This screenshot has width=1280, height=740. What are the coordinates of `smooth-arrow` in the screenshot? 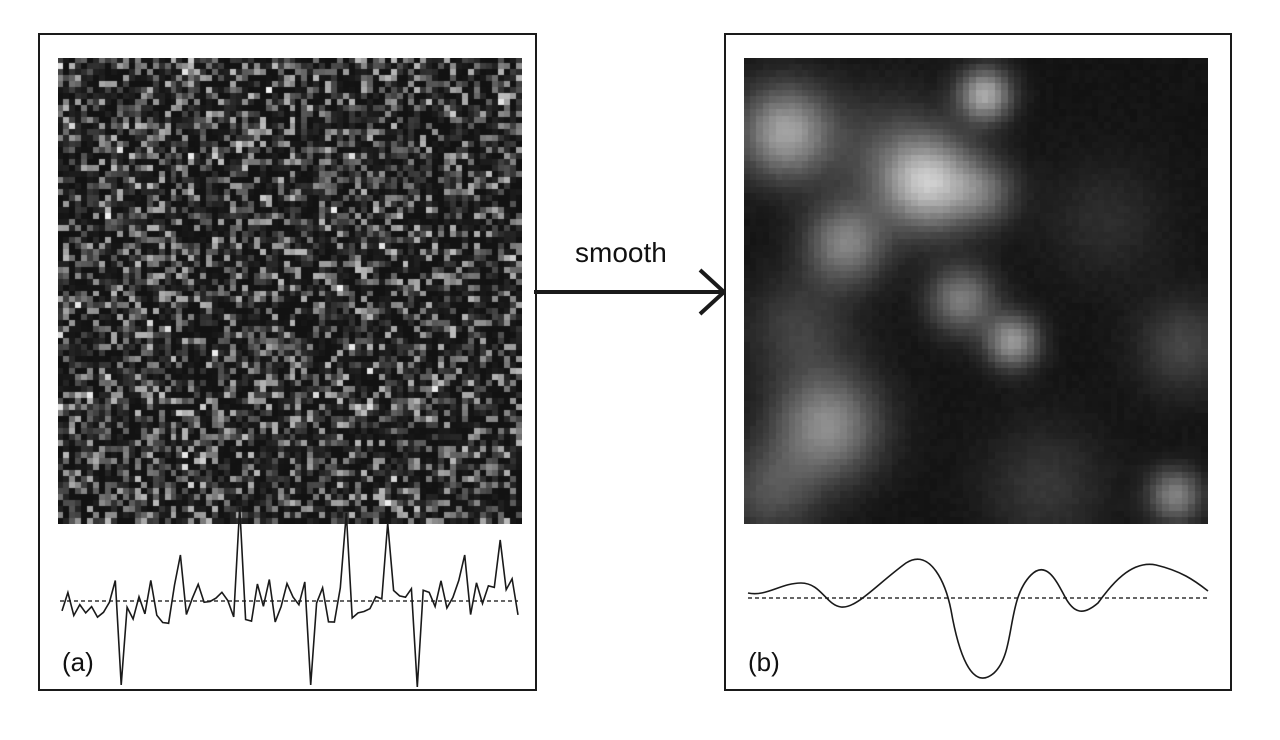 It's located at (630, 292).